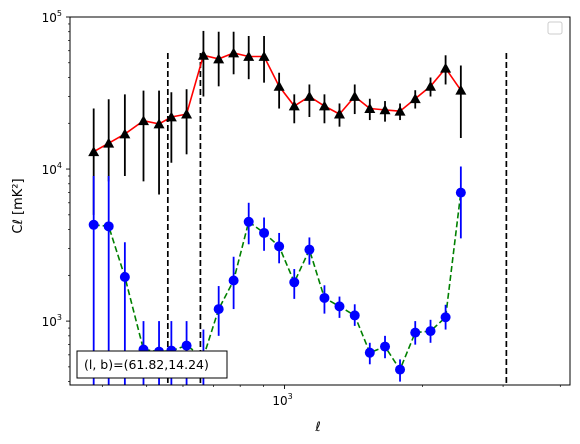  What do you see at coordinates (18, 205) in the screenshot?
I see `y-axis-label: Cℓ [mK²]` at bounding box center [18, 205].